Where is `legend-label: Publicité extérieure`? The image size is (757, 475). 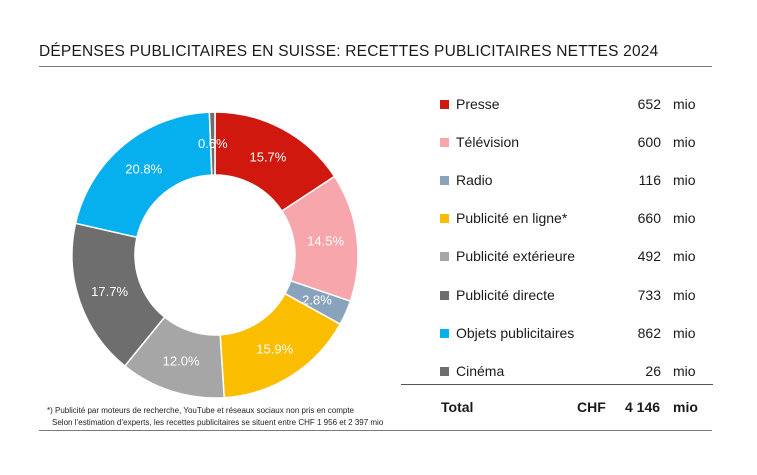 legend-label: Publicité extérieure is located at coordinates (516, 256).